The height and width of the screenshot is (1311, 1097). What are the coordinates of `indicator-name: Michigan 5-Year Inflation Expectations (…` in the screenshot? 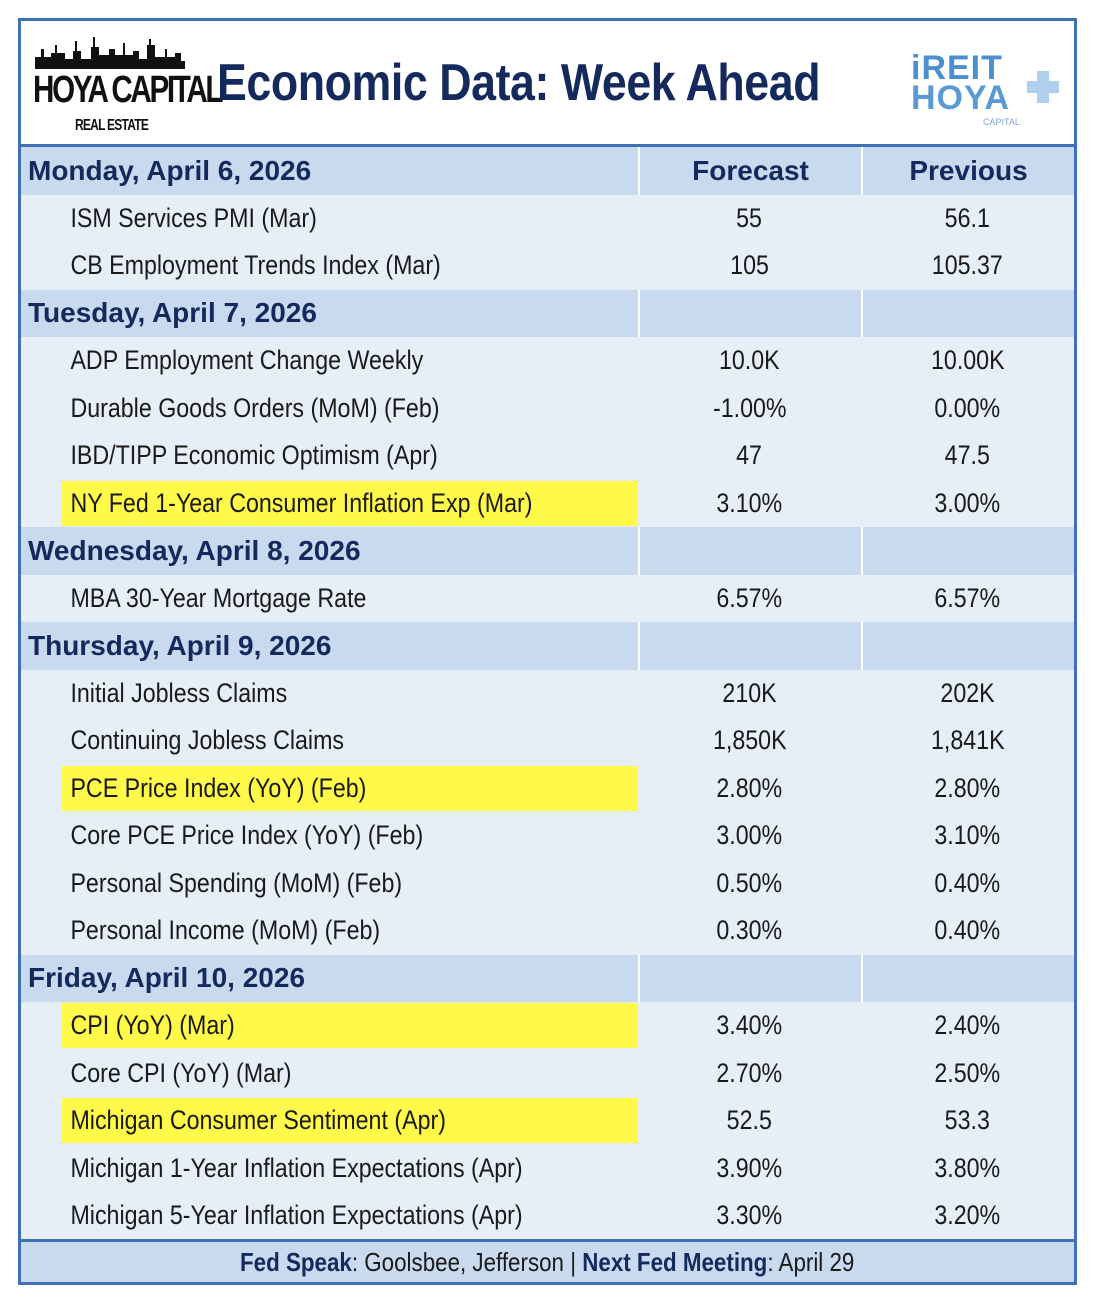 It's located at (296, 1215).